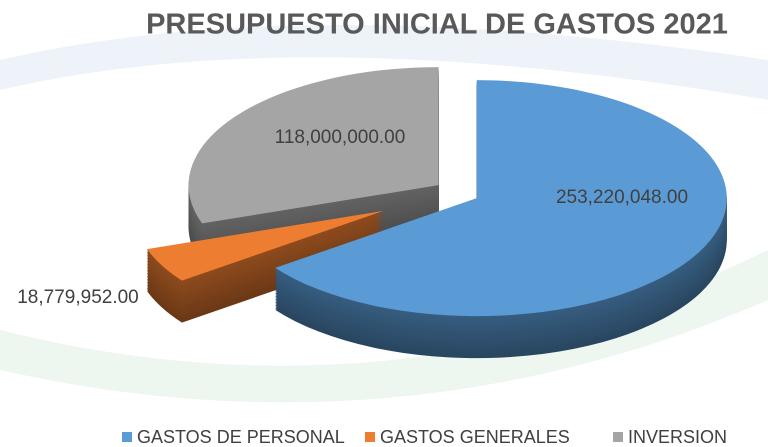 The height and width of the screenshot is (447, 768). What do you see at coordinates (340, 137) in the screenshot?
I see `data-label: 118,000,000.00` at bounding box center [340, 137].